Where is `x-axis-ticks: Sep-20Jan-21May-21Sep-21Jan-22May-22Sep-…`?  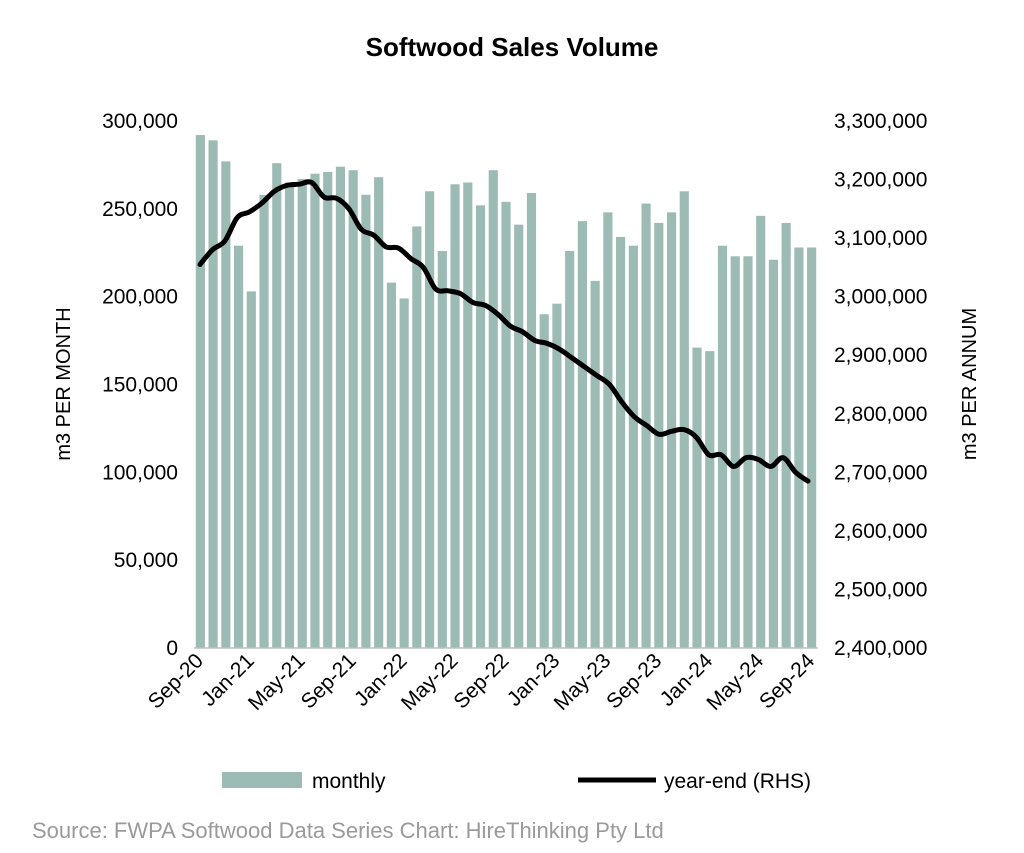
x-axis-ticks: Sep-20Jan-21May-21Sep-21Jan-22May-22Sep-… is located at coordinates (482, 682).